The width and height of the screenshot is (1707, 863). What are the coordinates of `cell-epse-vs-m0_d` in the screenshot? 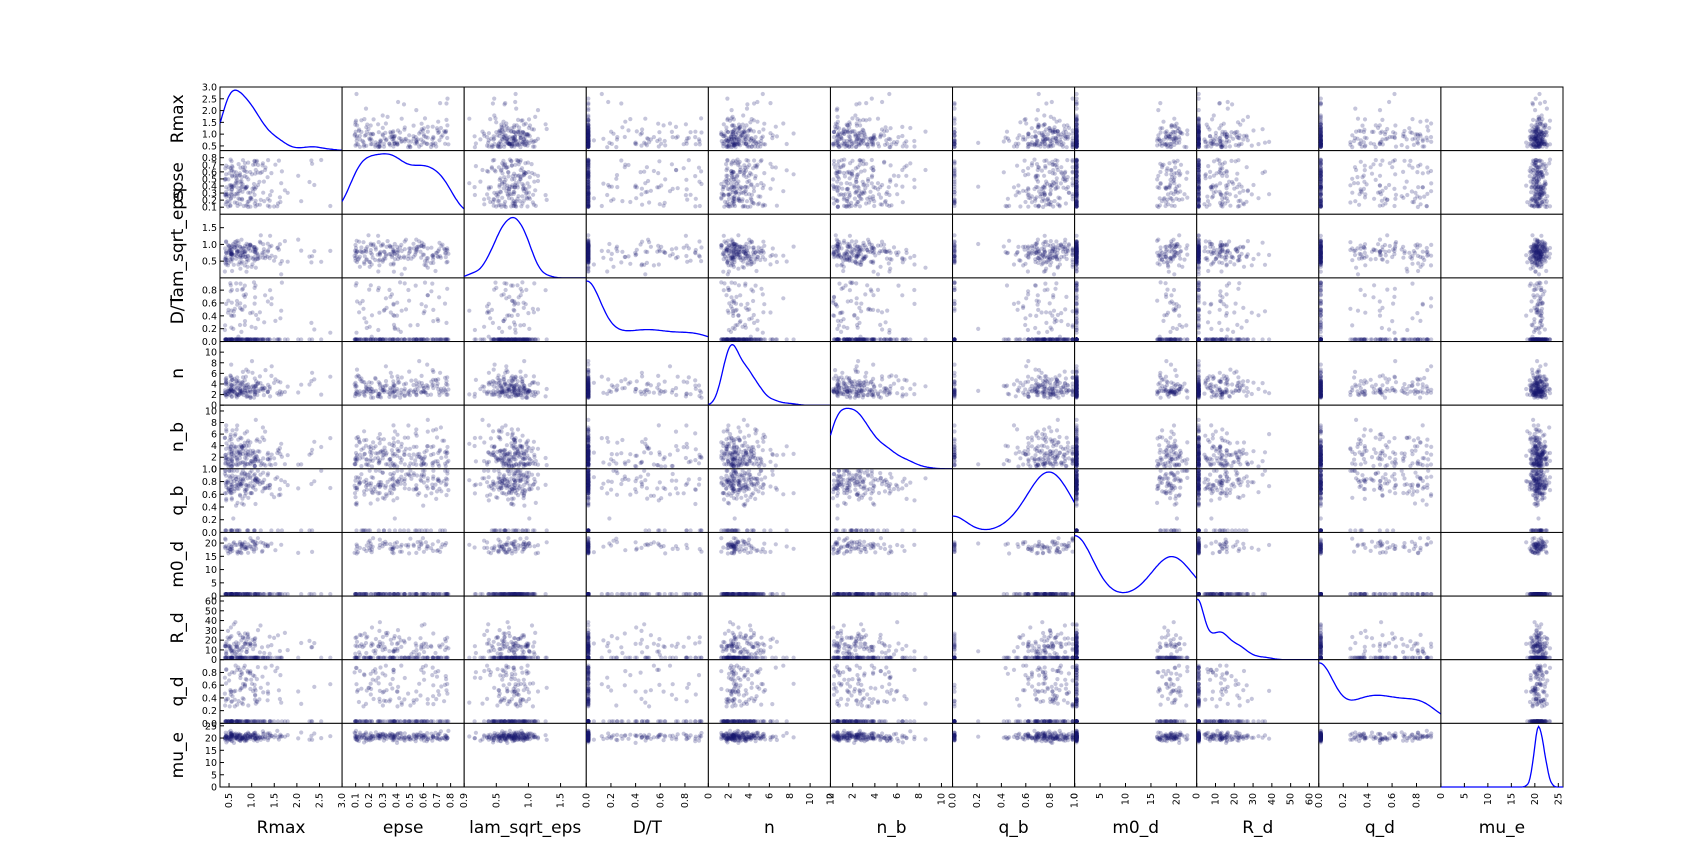 It's located at (1136, 183).